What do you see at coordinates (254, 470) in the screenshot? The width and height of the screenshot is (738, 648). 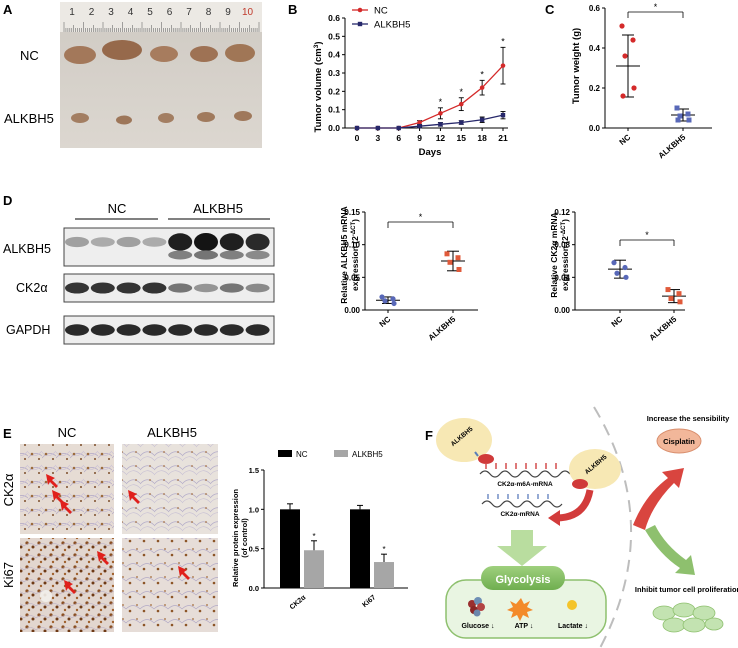 I see `y-tick-label: 1.5` at bounding box center [254, 470].